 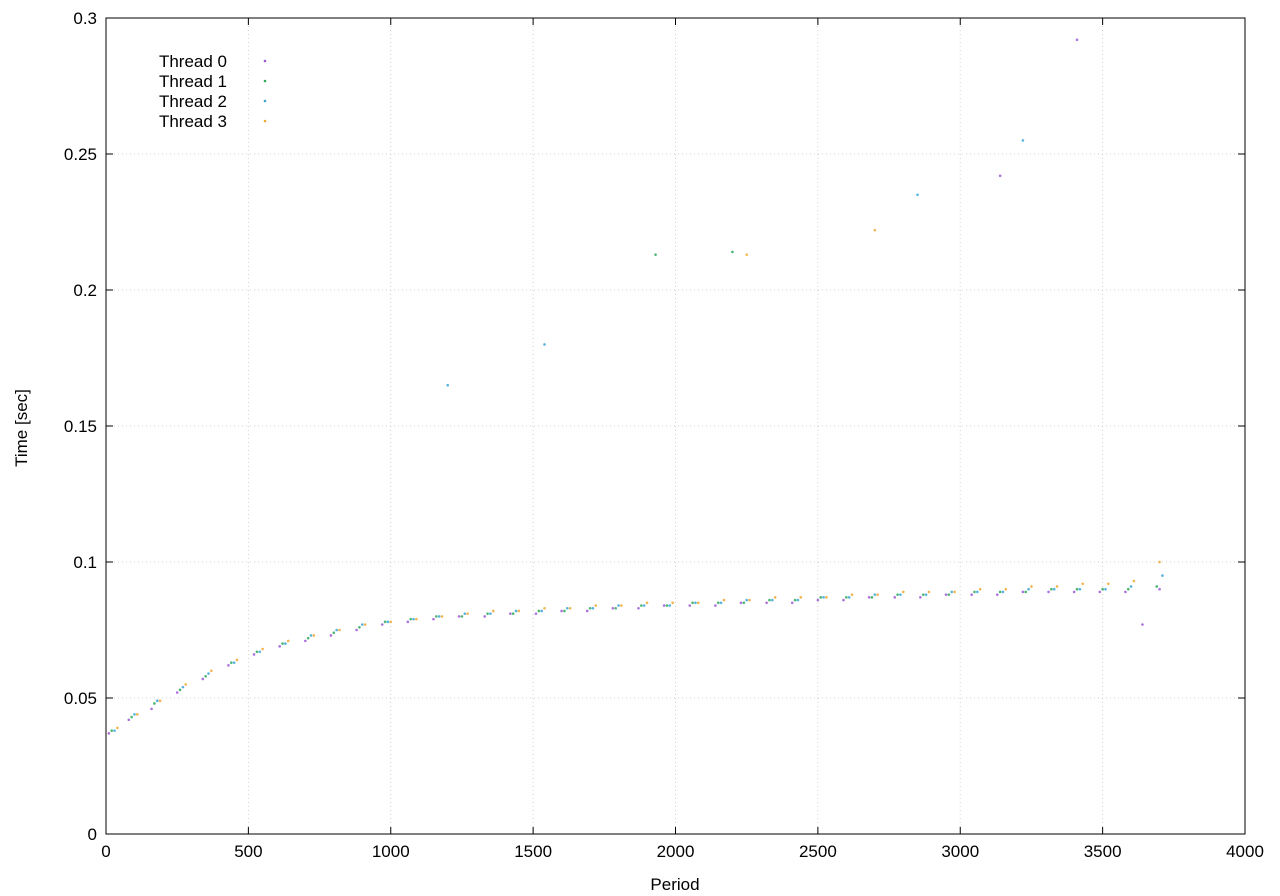 What do you see at coordinates (80, 698) in the screenshot?
I see `y-tick-label: 0.05` at bounding box center [80, 698].